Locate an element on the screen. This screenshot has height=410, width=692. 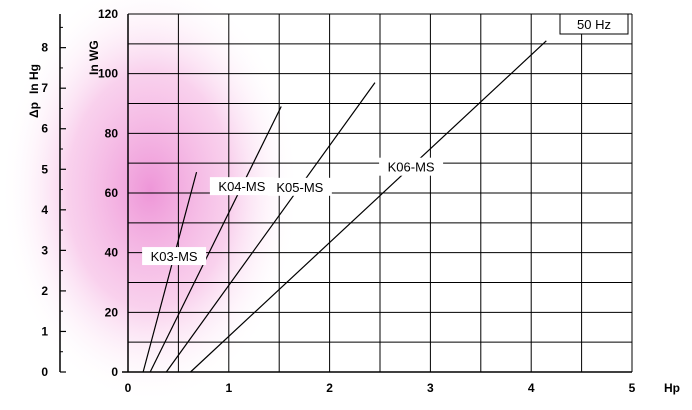
series-label-text: K04-MS is located at coordinates (241, 186).